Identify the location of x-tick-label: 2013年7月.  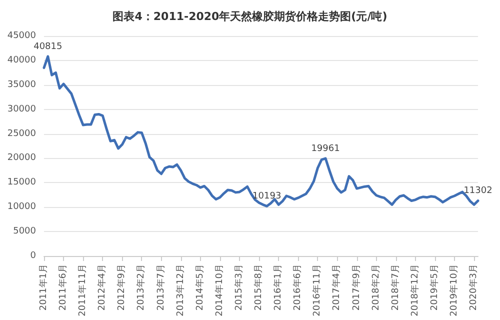
(160, 287).